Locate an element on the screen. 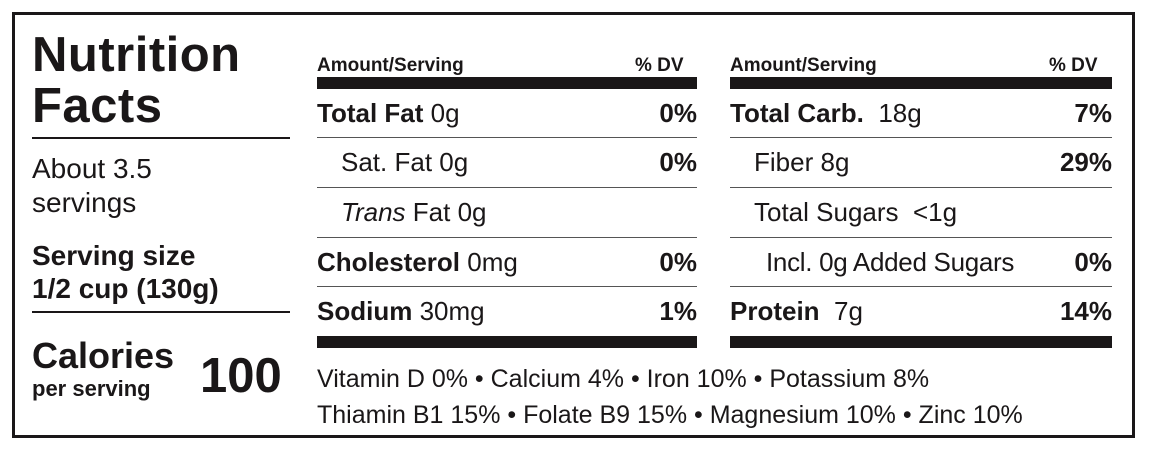  serving-size: Serving size 1/2 cup (130g) is located at coordinates (125, 272).